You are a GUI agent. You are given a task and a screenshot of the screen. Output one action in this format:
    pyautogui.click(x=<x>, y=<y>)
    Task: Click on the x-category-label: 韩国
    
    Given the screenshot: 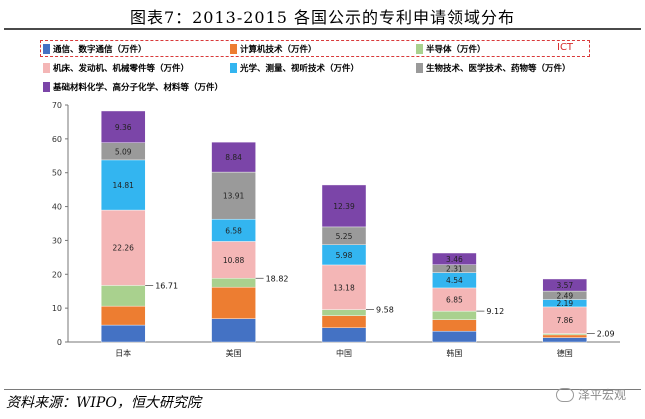 What is the action you would take?
    pyautogui.click(x=454, y=353)
    